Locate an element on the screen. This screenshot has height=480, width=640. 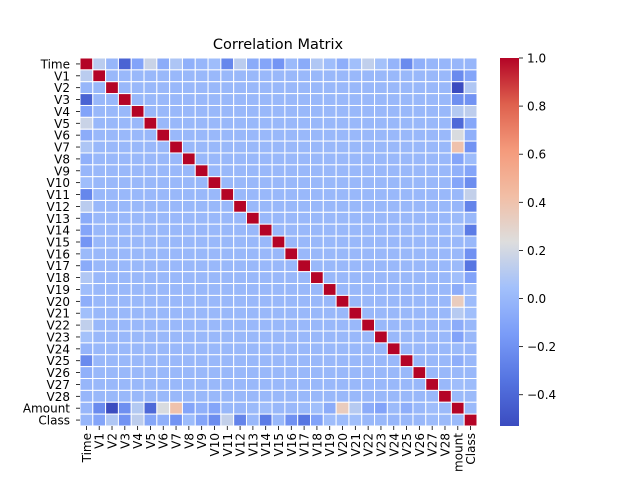
row-tick-label: Amount is located at coordinates (46, 409).